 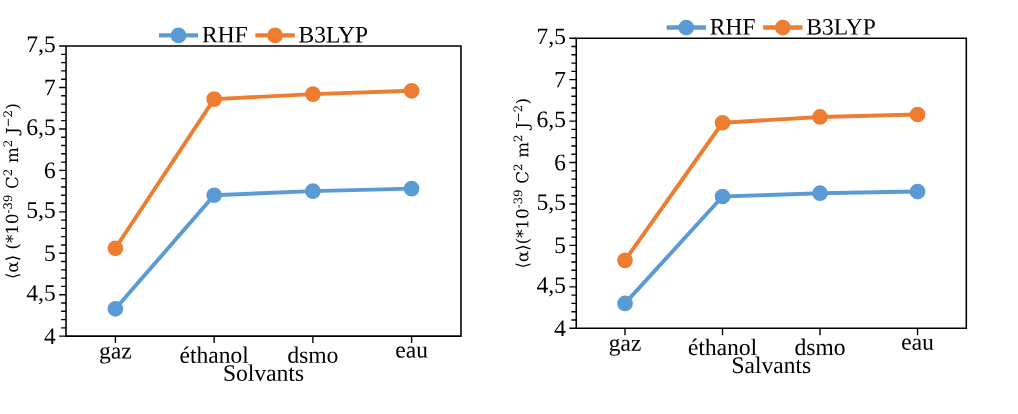 What do you see at coordinates (12, 191) in the screenshot?
I see `text: ⟨α⟩ (*10$^{-39}$ C$^{2}$ m$^{2}$ J$^{−2}$)` at bounding box center [12, 191].